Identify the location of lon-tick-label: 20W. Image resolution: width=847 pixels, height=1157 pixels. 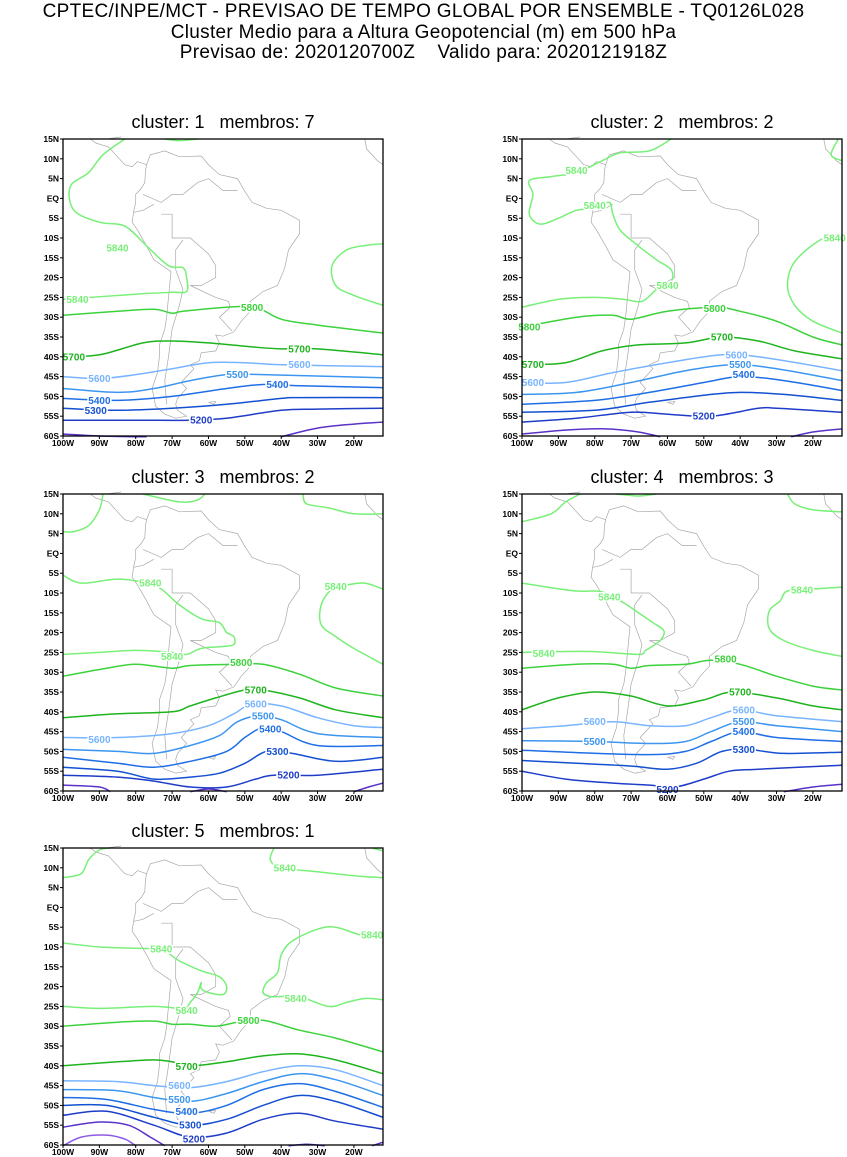
(354, 798).